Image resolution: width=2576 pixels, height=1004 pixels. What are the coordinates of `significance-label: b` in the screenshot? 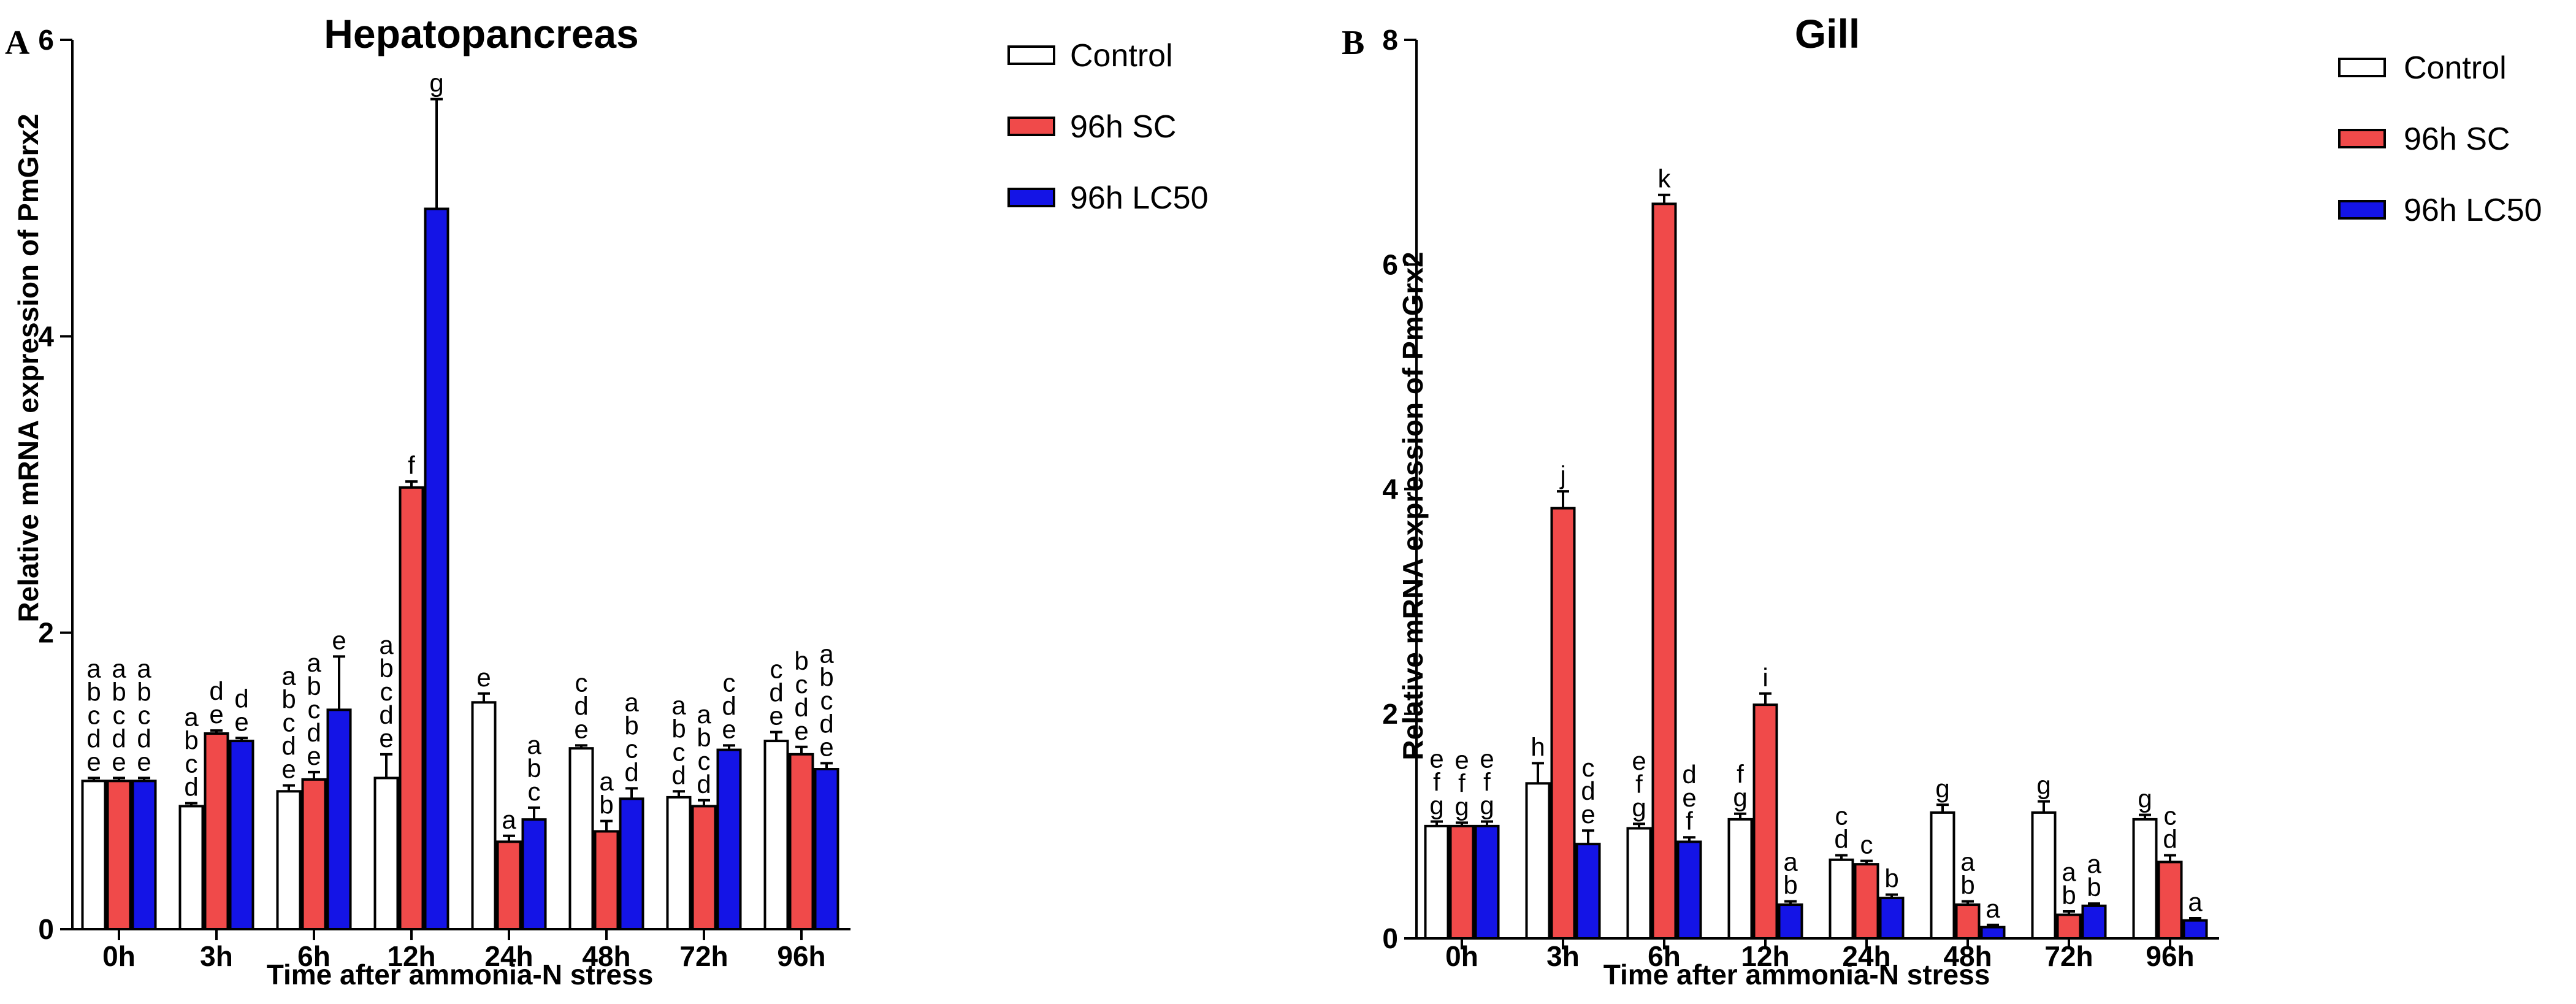 It's located at (1891, 878).